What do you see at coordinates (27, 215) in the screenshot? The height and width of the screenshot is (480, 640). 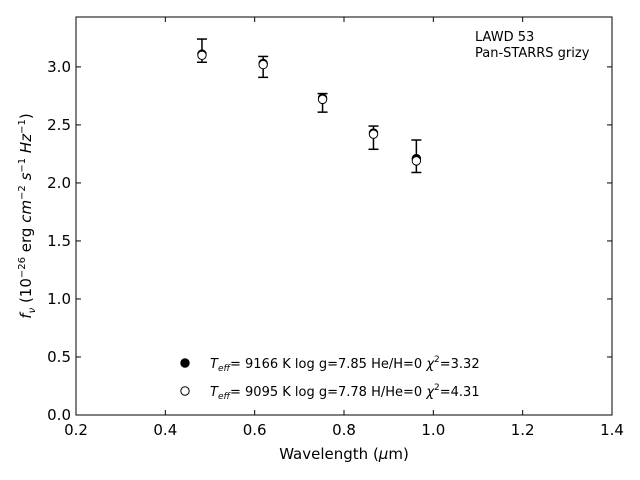 I see `y-axis-title: fν (10−26 erg cm−2 s−1 Hz−1)` at bounding box center [27, 215].